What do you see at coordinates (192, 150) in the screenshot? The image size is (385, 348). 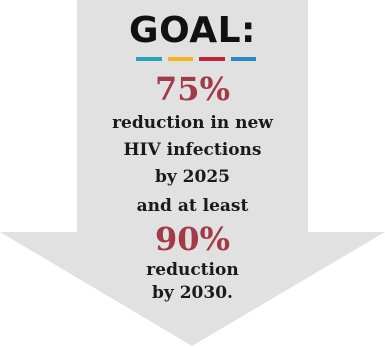 I see `first-target-line-2: HIV infections` at bounding box center [192, 150].